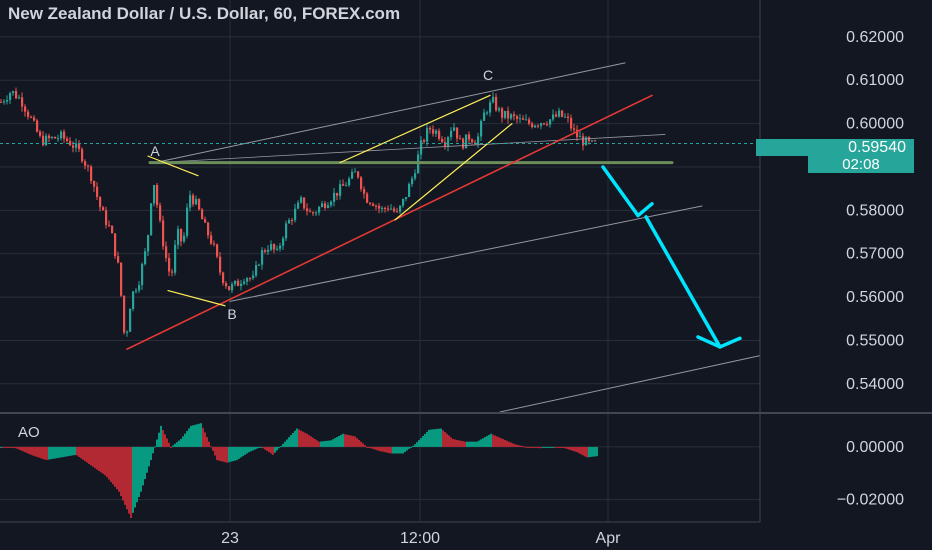 Image resolution: width=932 pixels, height=550 pixels. Describe the element at coordinates (609, 538) in the screenshot. I see `time-tick-label: Apr` at that location.